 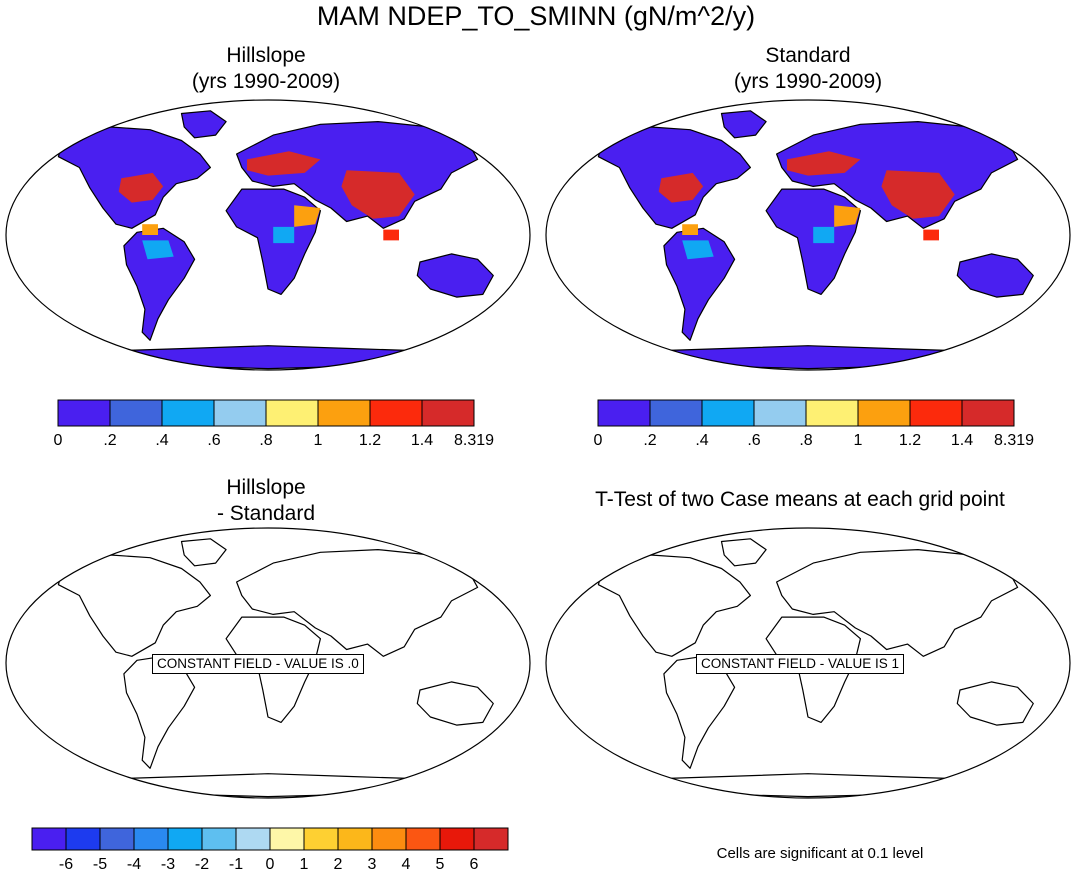 What do you see at coordinates (808, 55) in the screenshot?
I see `panel-title-standard: Standard` at bounding box center [808, 55].